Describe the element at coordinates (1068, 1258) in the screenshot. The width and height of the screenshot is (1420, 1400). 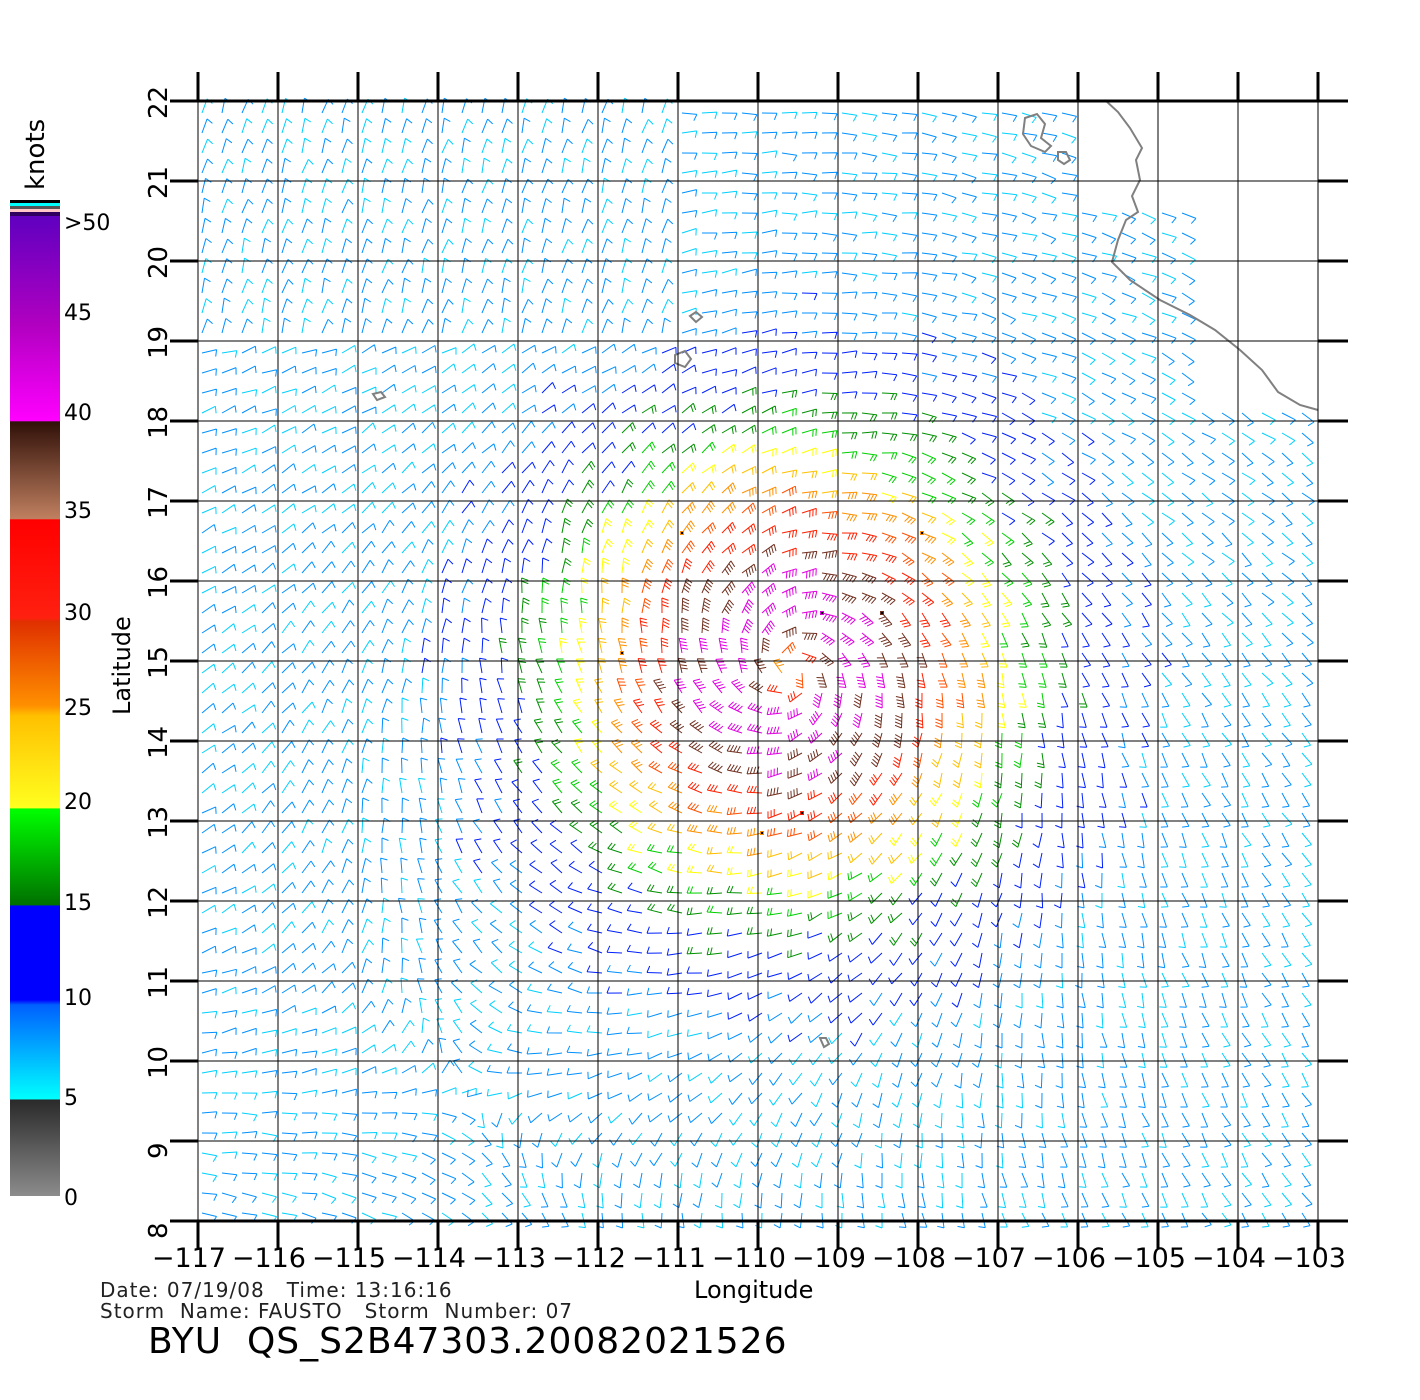
I see `lon-tick-label: −106` at that location.